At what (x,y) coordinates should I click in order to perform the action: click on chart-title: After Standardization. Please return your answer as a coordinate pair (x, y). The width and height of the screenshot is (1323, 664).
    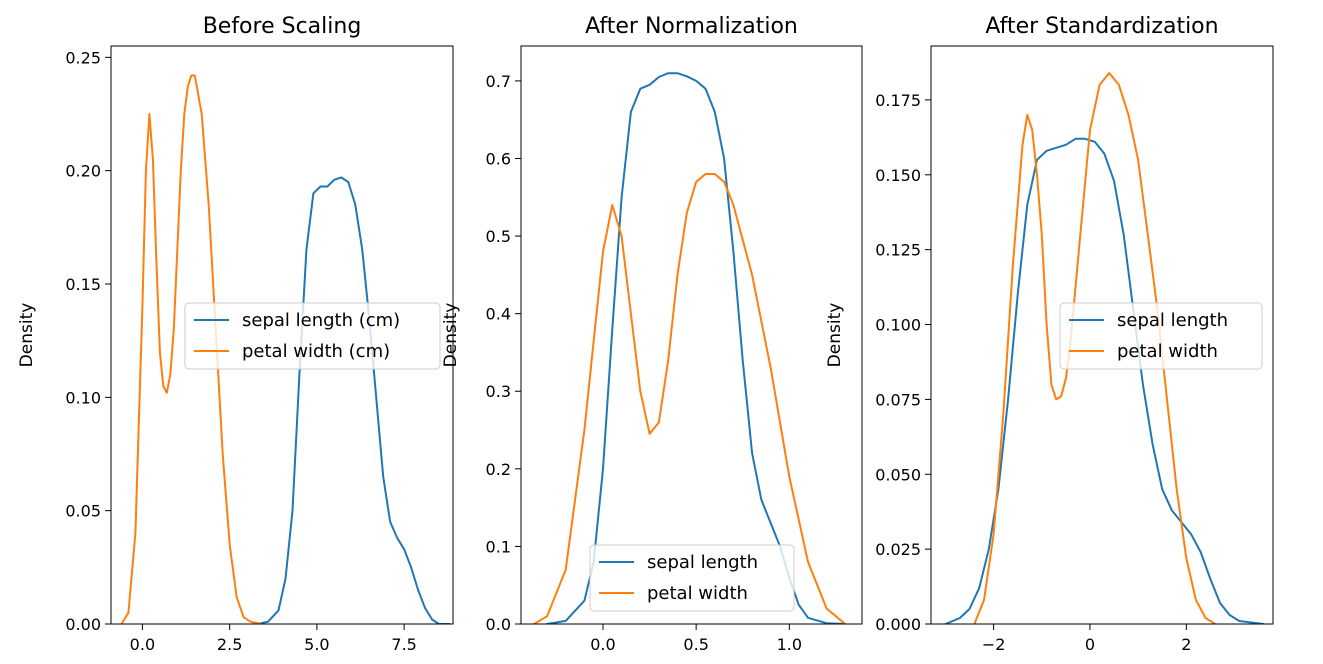
    Looking at the image, I should click on (1101, 26).